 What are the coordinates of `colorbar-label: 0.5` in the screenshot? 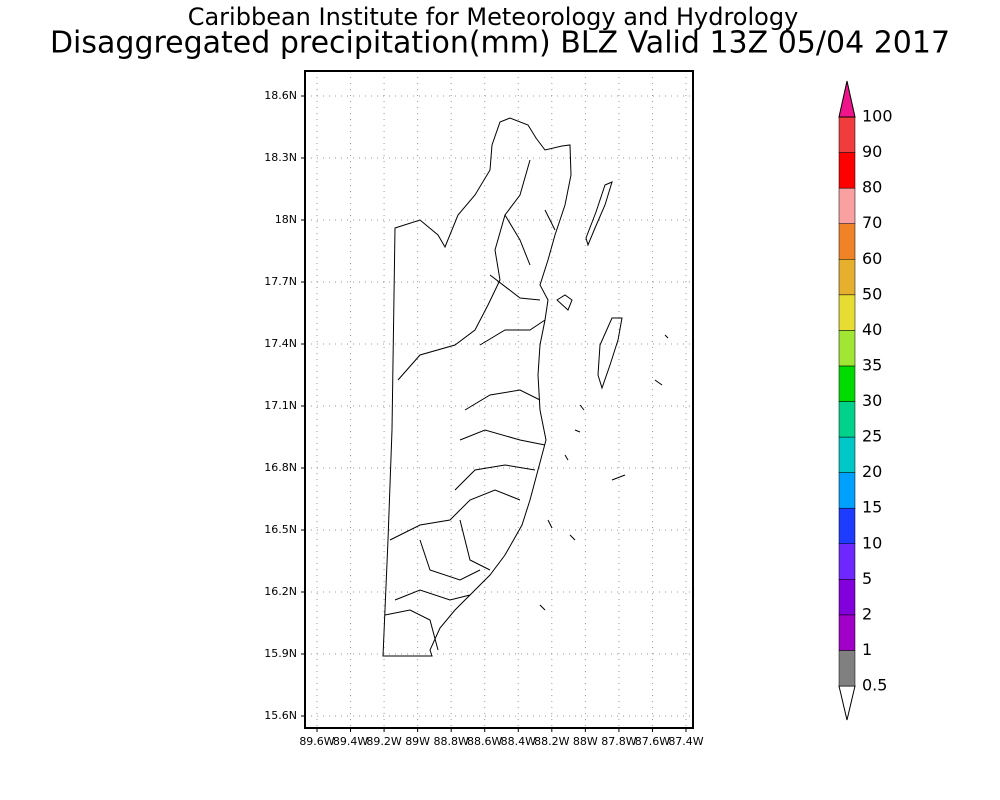 It's located at (874, 685).